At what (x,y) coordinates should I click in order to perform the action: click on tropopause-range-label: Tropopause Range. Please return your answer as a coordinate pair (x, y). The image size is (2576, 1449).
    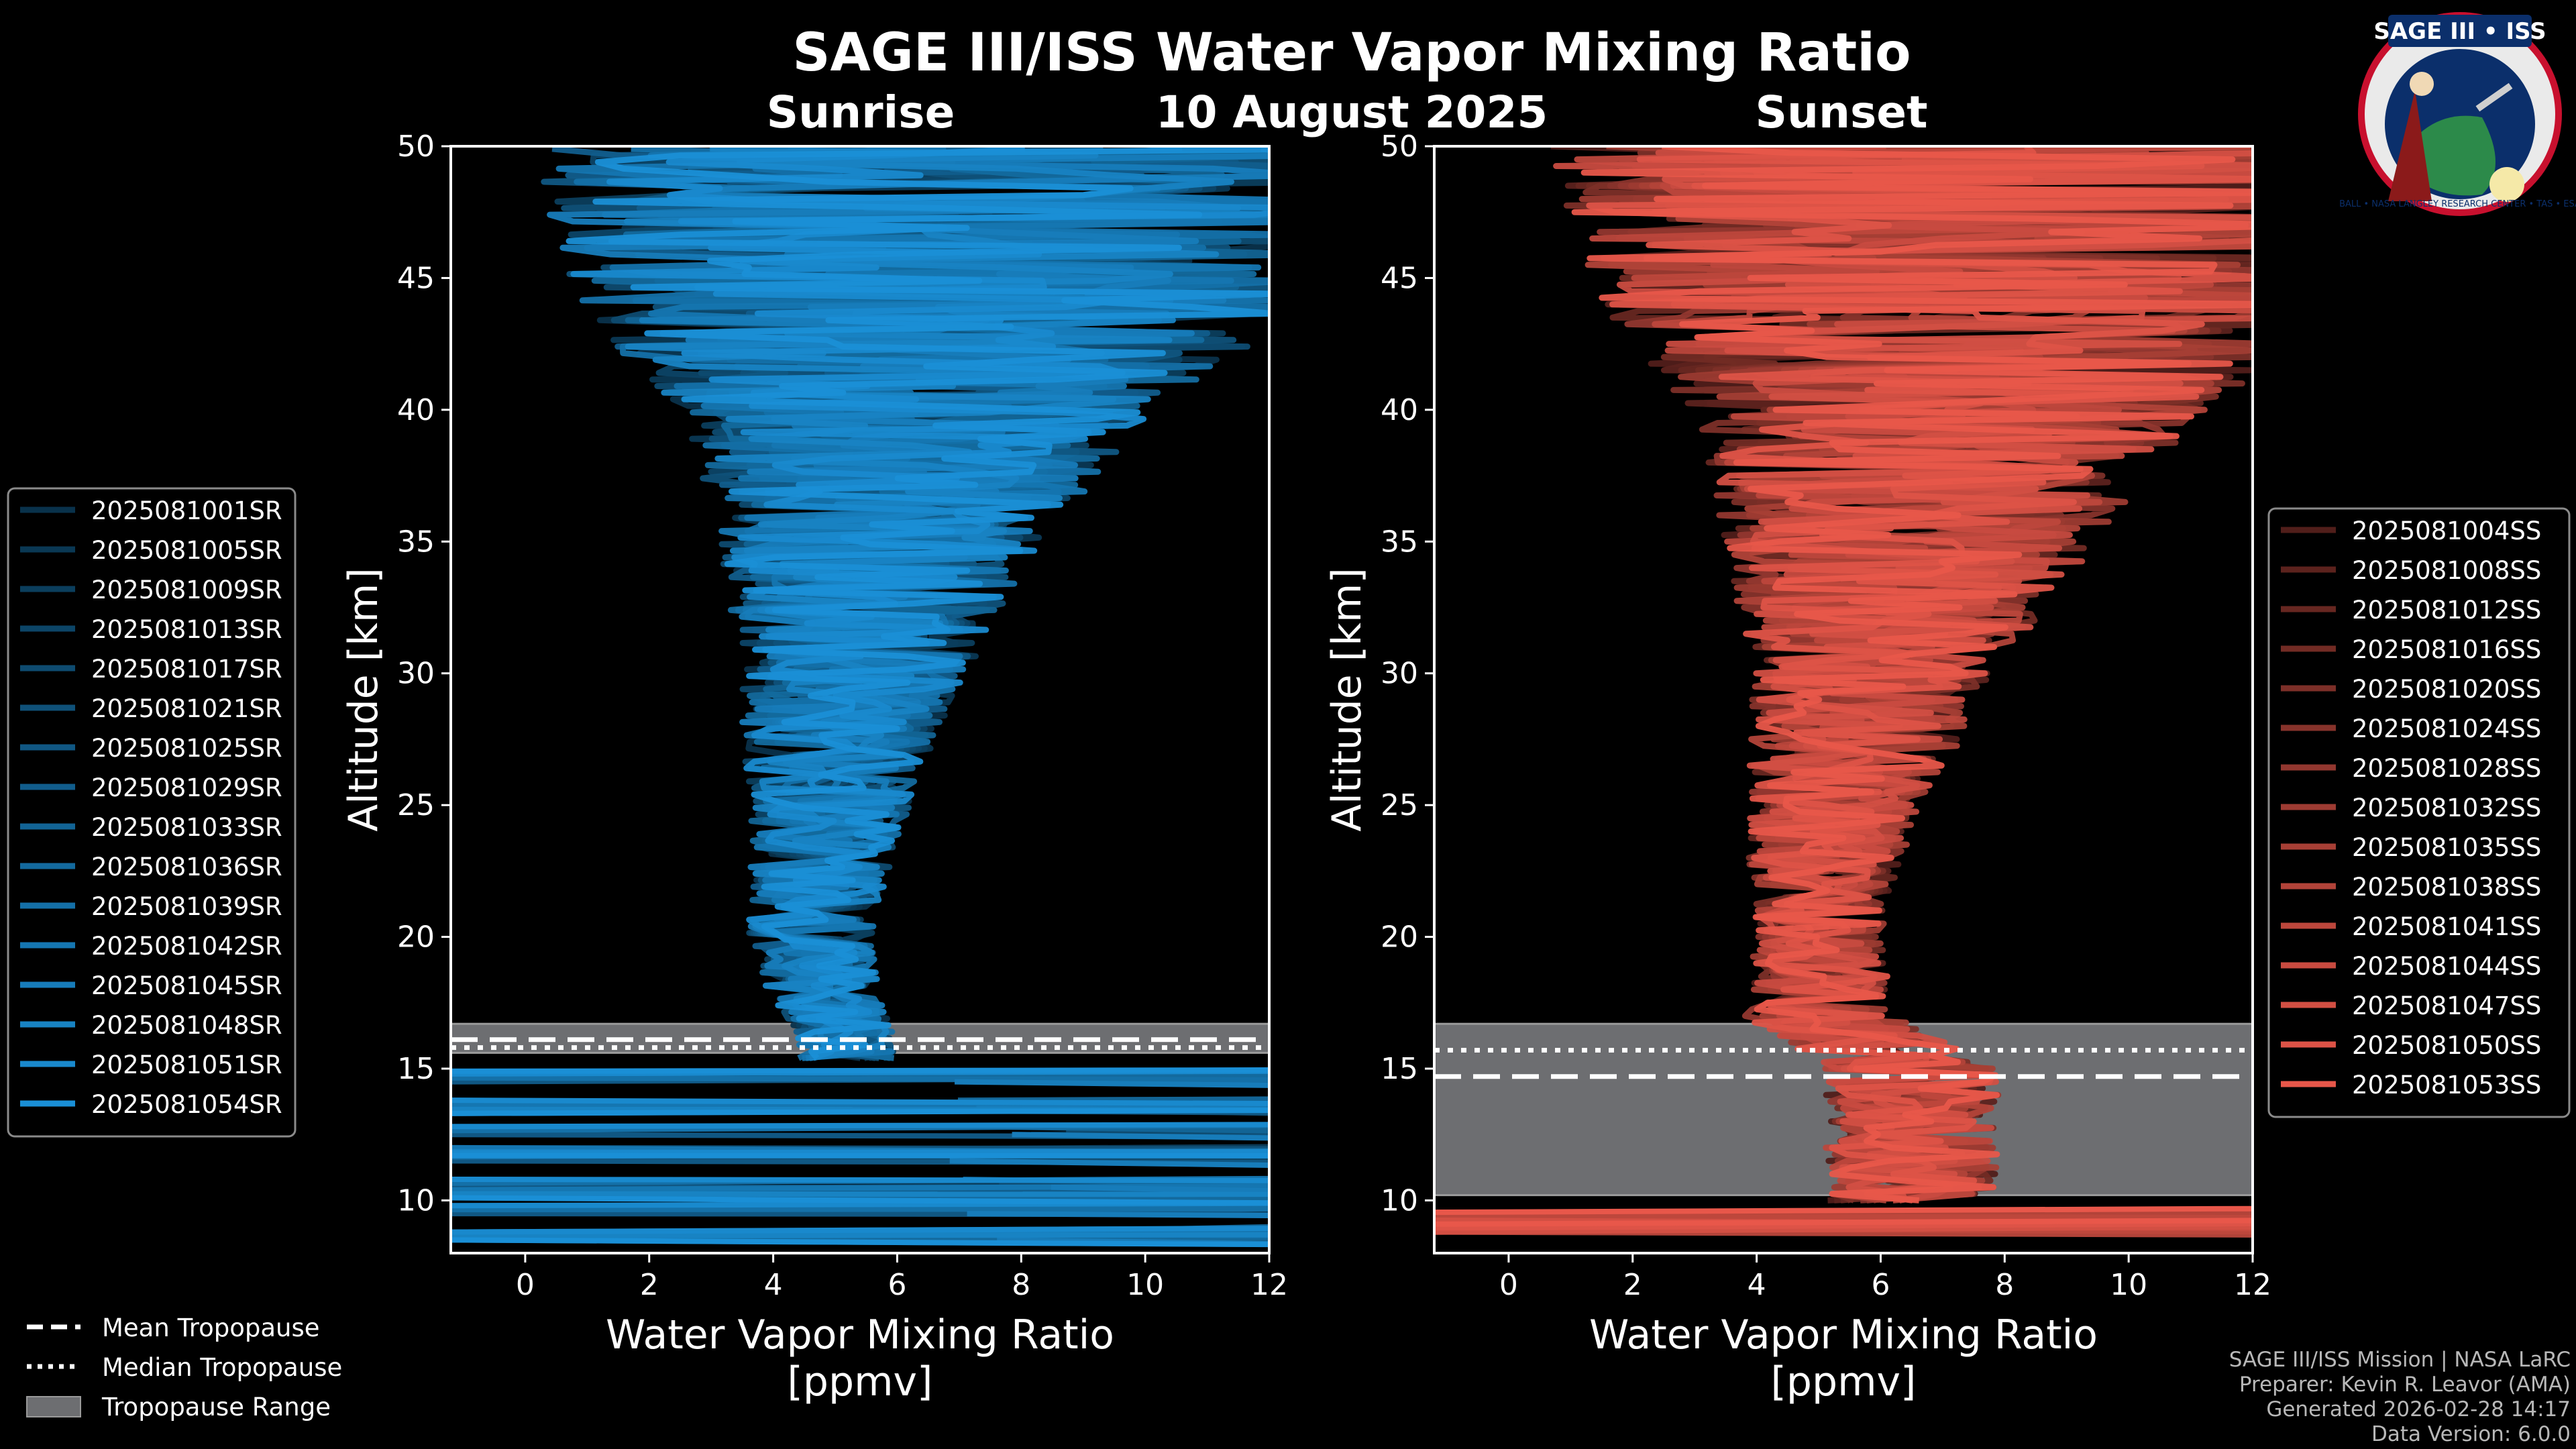
    Looking at the image, I should click on (216, 1407).